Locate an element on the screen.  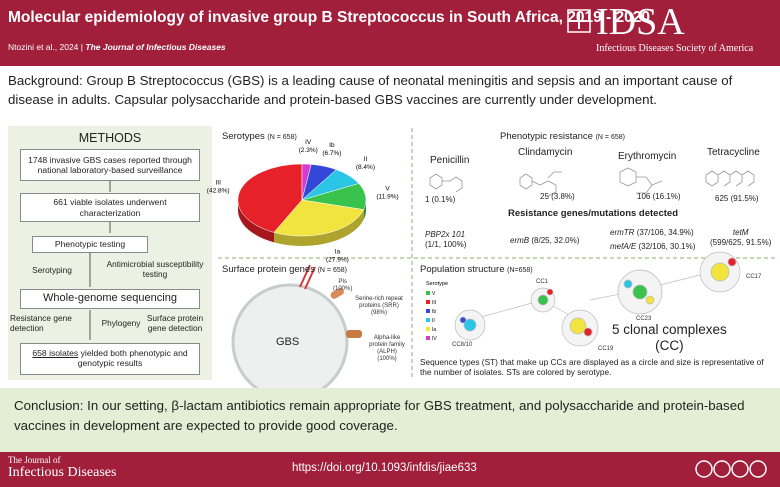
serotype-legend: Serotype V III Ib II Ia IV is located at coordinates (437, 311).